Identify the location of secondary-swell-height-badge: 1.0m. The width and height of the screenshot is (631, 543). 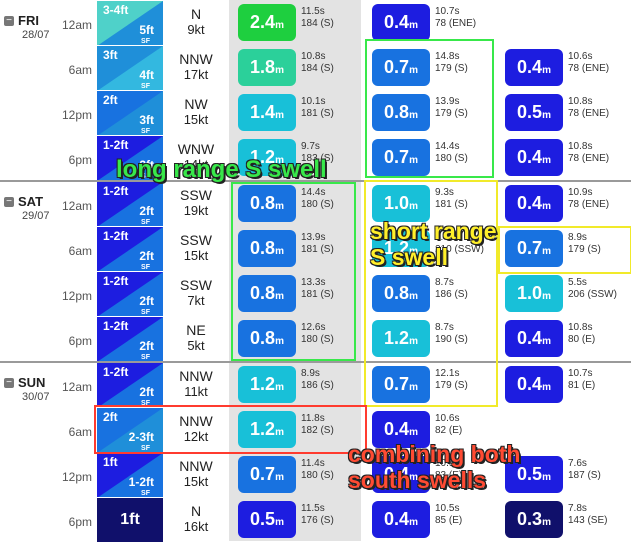
(401, 203).